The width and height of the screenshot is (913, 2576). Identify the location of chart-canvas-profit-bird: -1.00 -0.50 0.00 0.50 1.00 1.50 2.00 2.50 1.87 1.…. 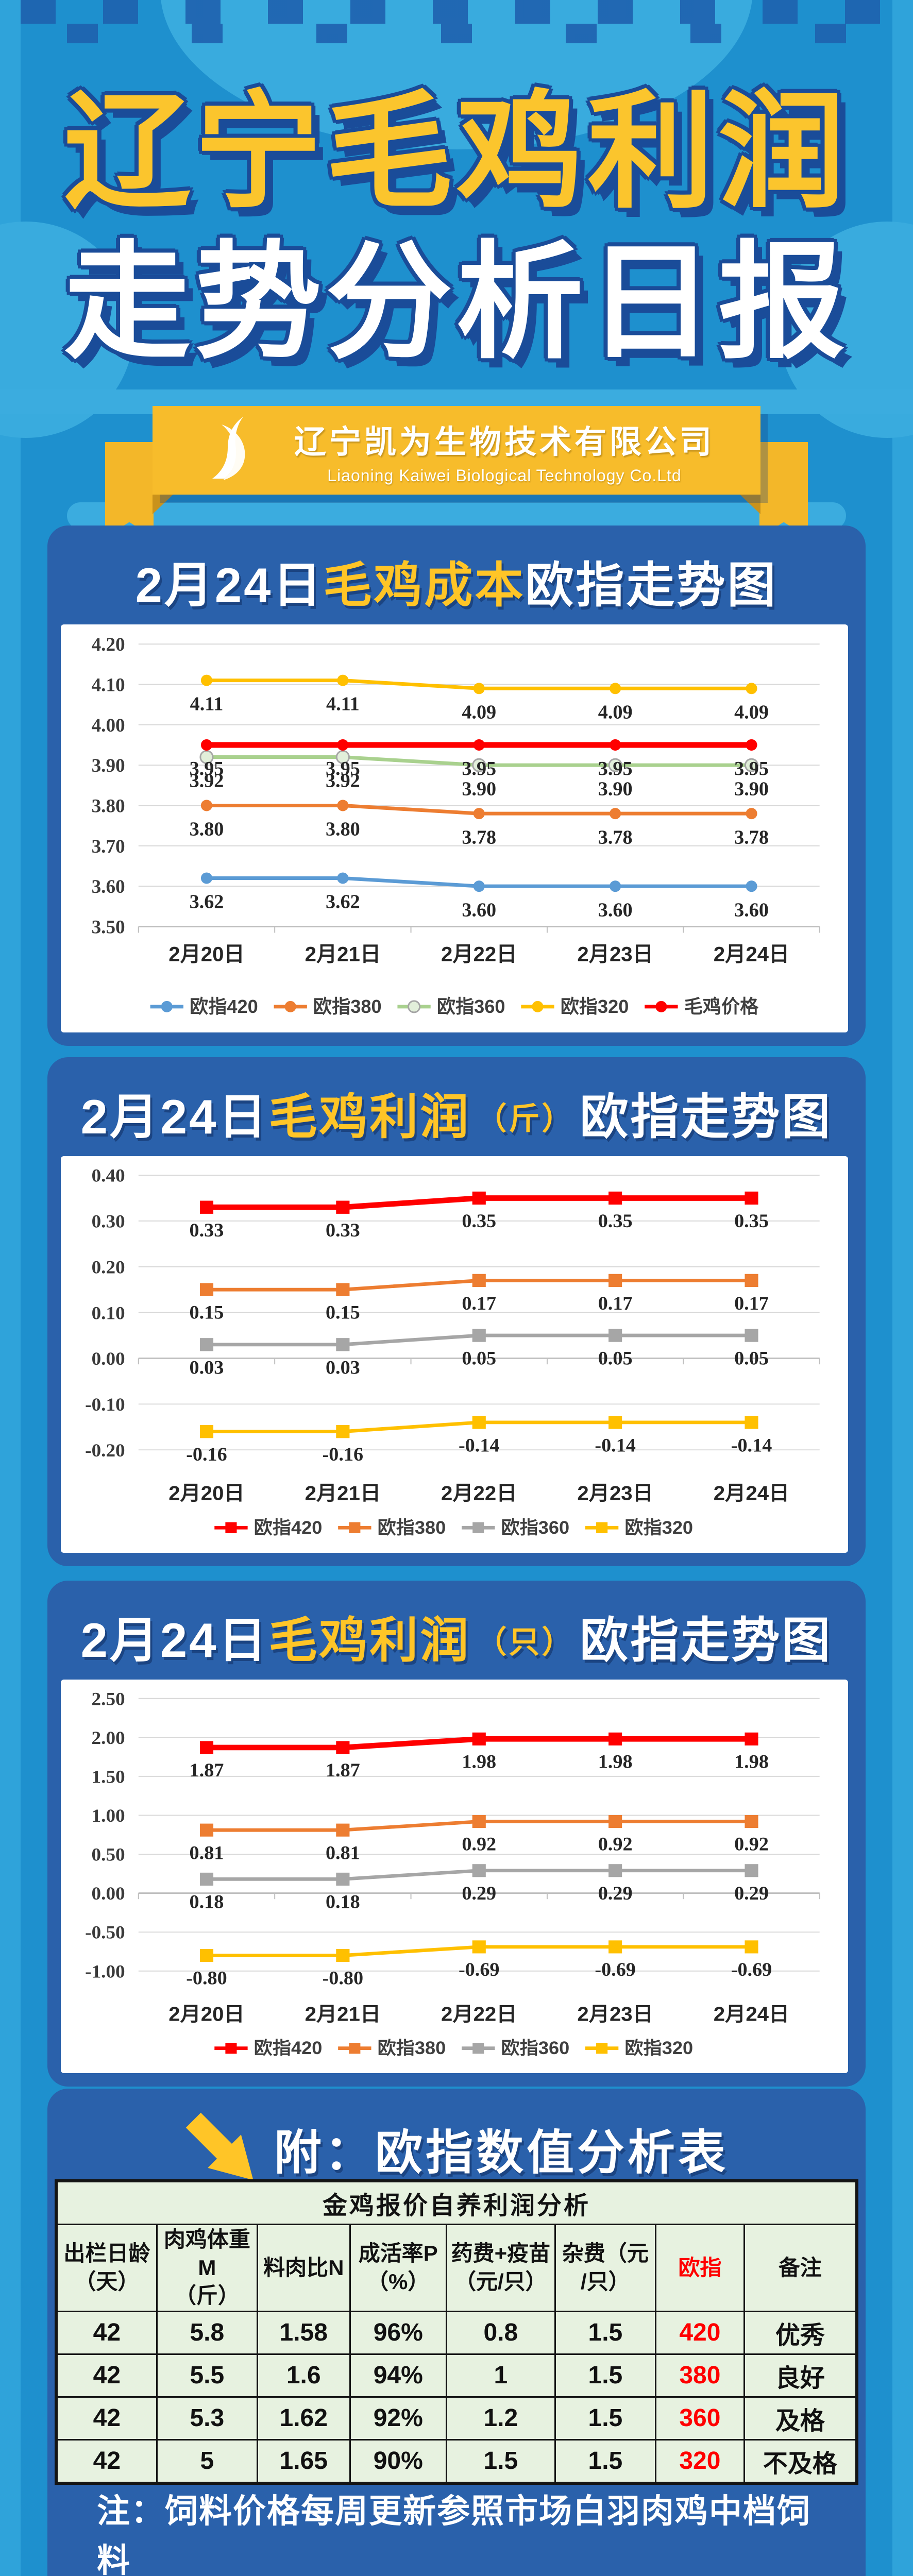
(452, 1873).